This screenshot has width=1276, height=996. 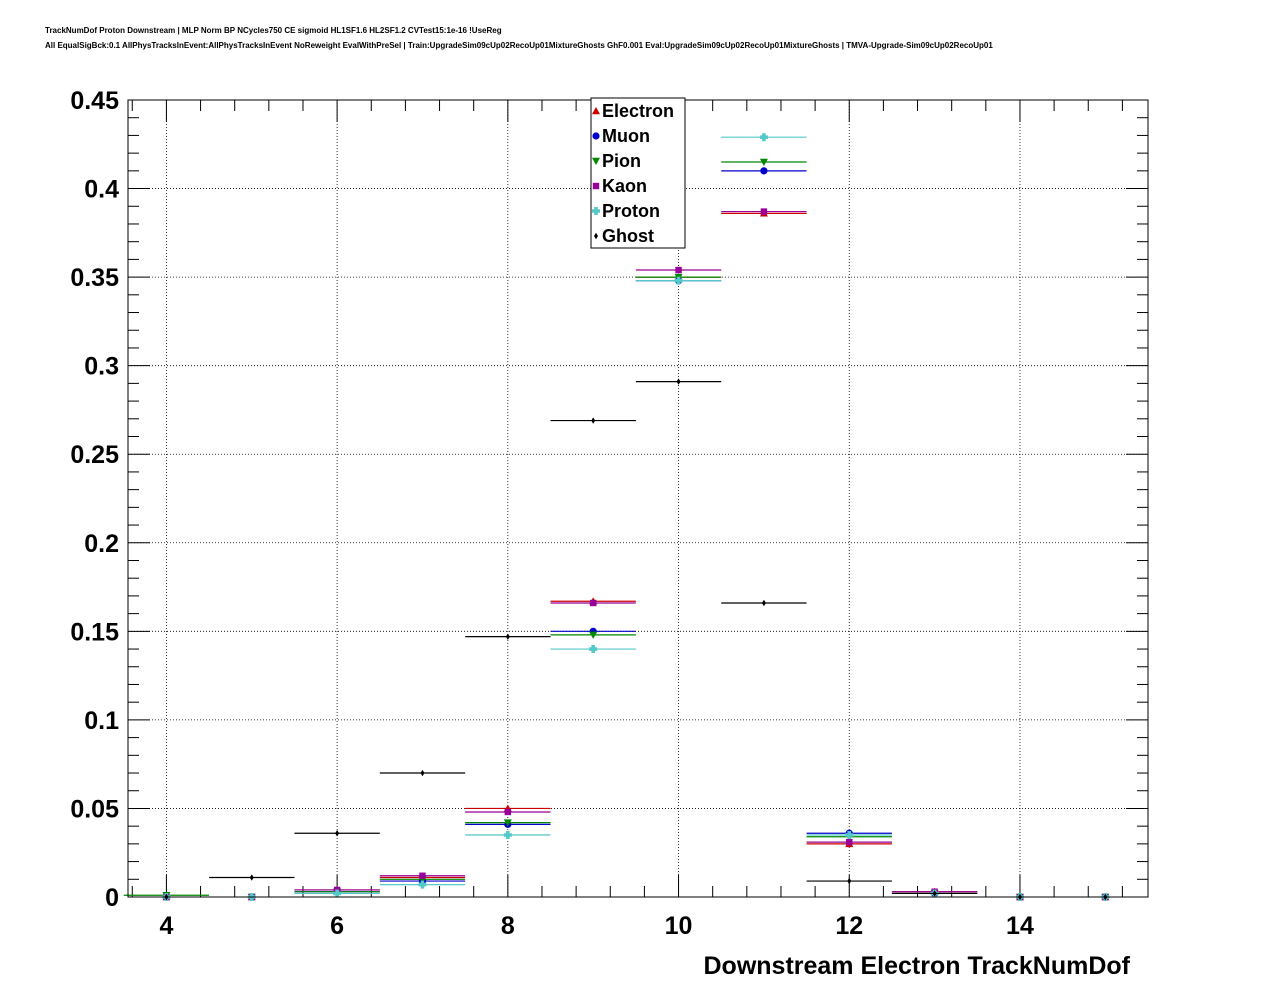 What do you see at coordinates (628, 236) in the screenshot?
I see `legend-label: Ghost` at bounding box center [628, 236].